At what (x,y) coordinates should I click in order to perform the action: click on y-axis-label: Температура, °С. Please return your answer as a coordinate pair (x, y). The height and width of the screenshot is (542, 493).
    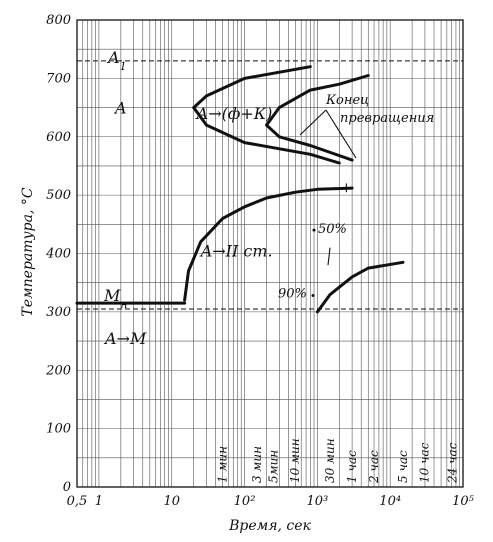
    Looking at the image, I should click on (28, 251).